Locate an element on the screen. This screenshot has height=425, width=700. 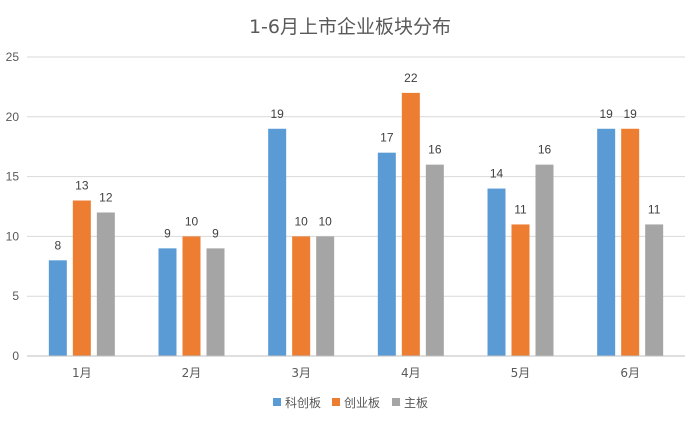
x-category-label: 1月 is located at coordinates (82, 373).